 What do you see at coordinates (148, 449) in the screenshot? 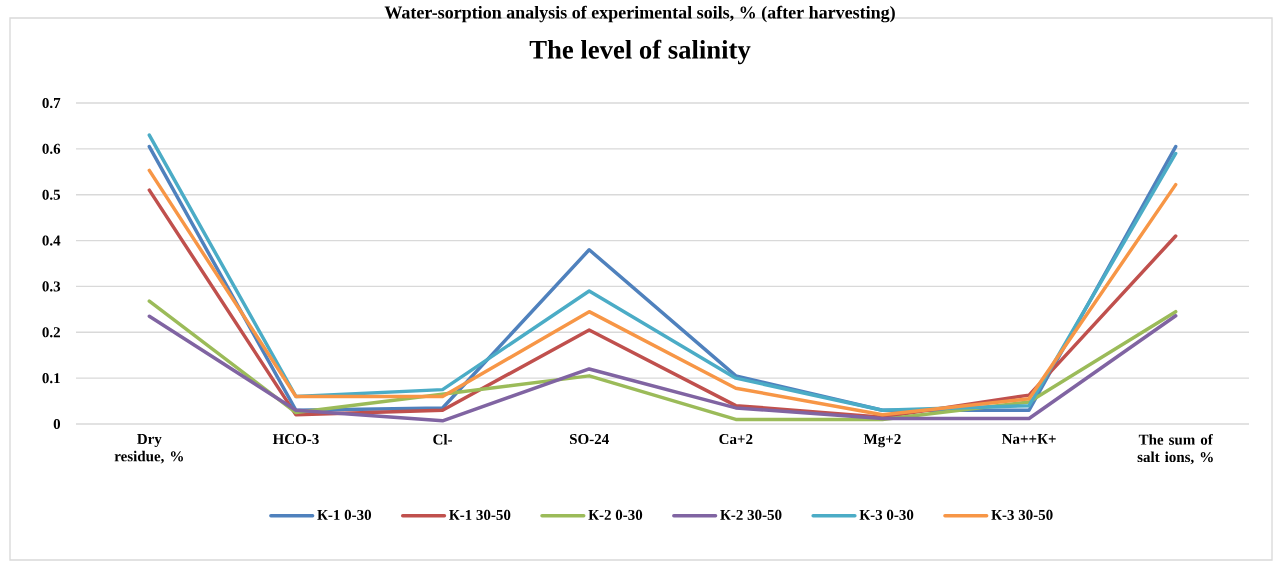
I see `x-tick-label: Dry residue, %` at bounding box center [148, 449].